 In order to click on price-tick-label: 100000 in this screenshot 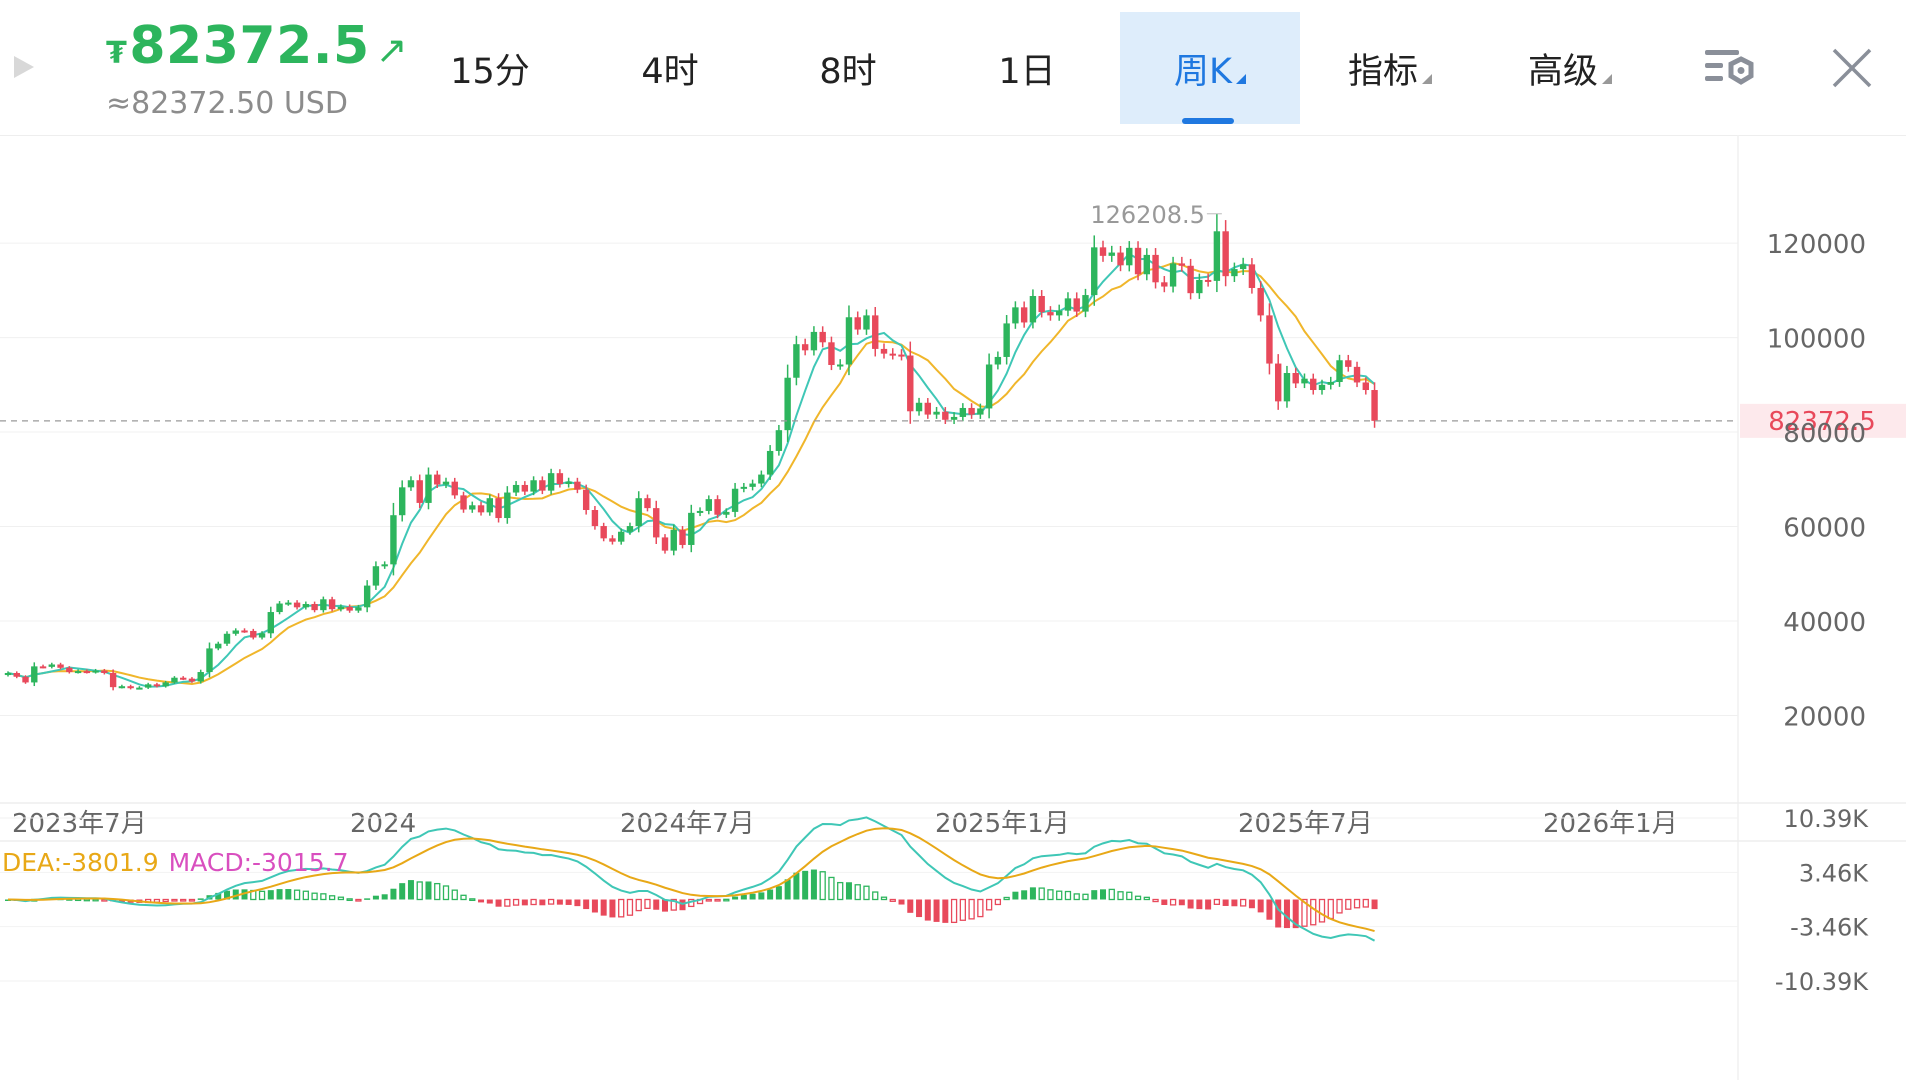, I will do `click(1816, 340)`.